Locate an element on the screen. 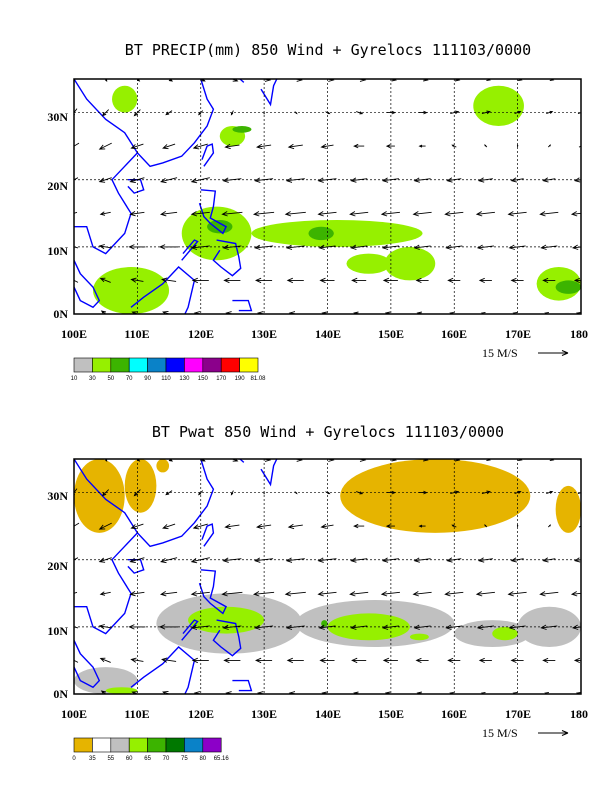  colorbar-label: 170 is located at coordinates (221, 379).